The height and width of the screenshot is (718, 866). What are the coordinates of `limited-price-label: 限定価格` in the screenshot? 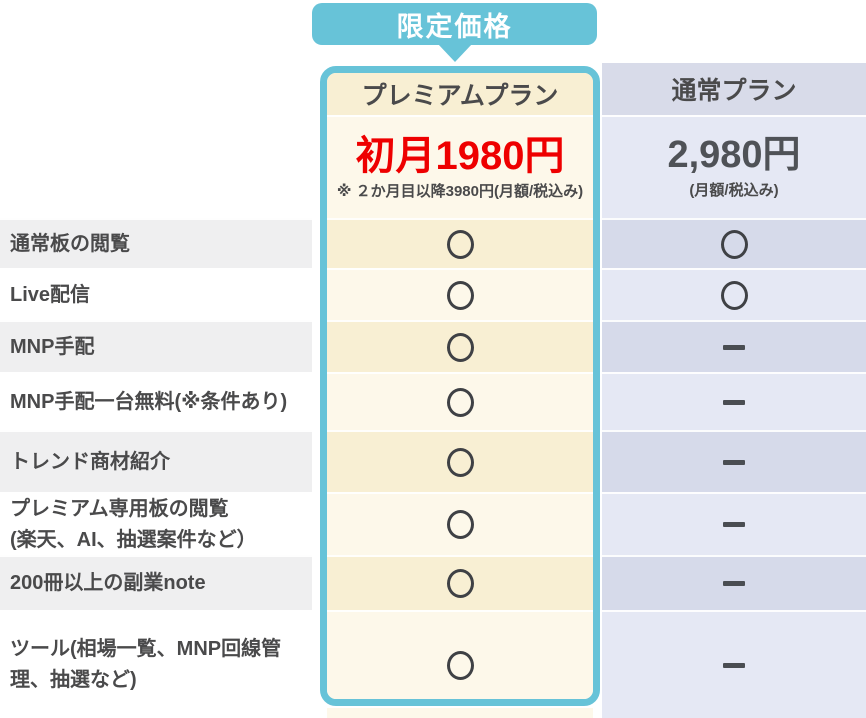 It's located at (454, 26).